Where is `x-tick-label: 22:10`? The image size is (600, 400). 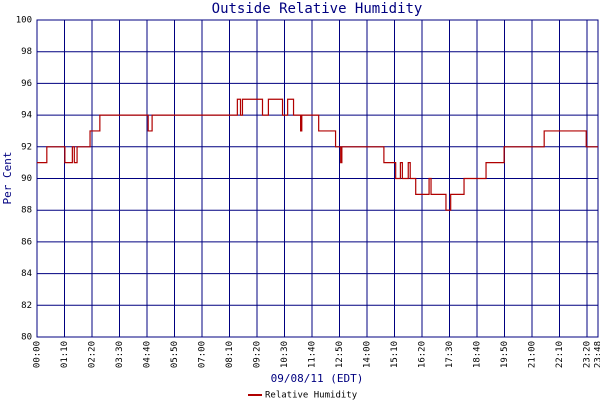 x-tick-label: 22:10 is located at coordinates (560, 354).